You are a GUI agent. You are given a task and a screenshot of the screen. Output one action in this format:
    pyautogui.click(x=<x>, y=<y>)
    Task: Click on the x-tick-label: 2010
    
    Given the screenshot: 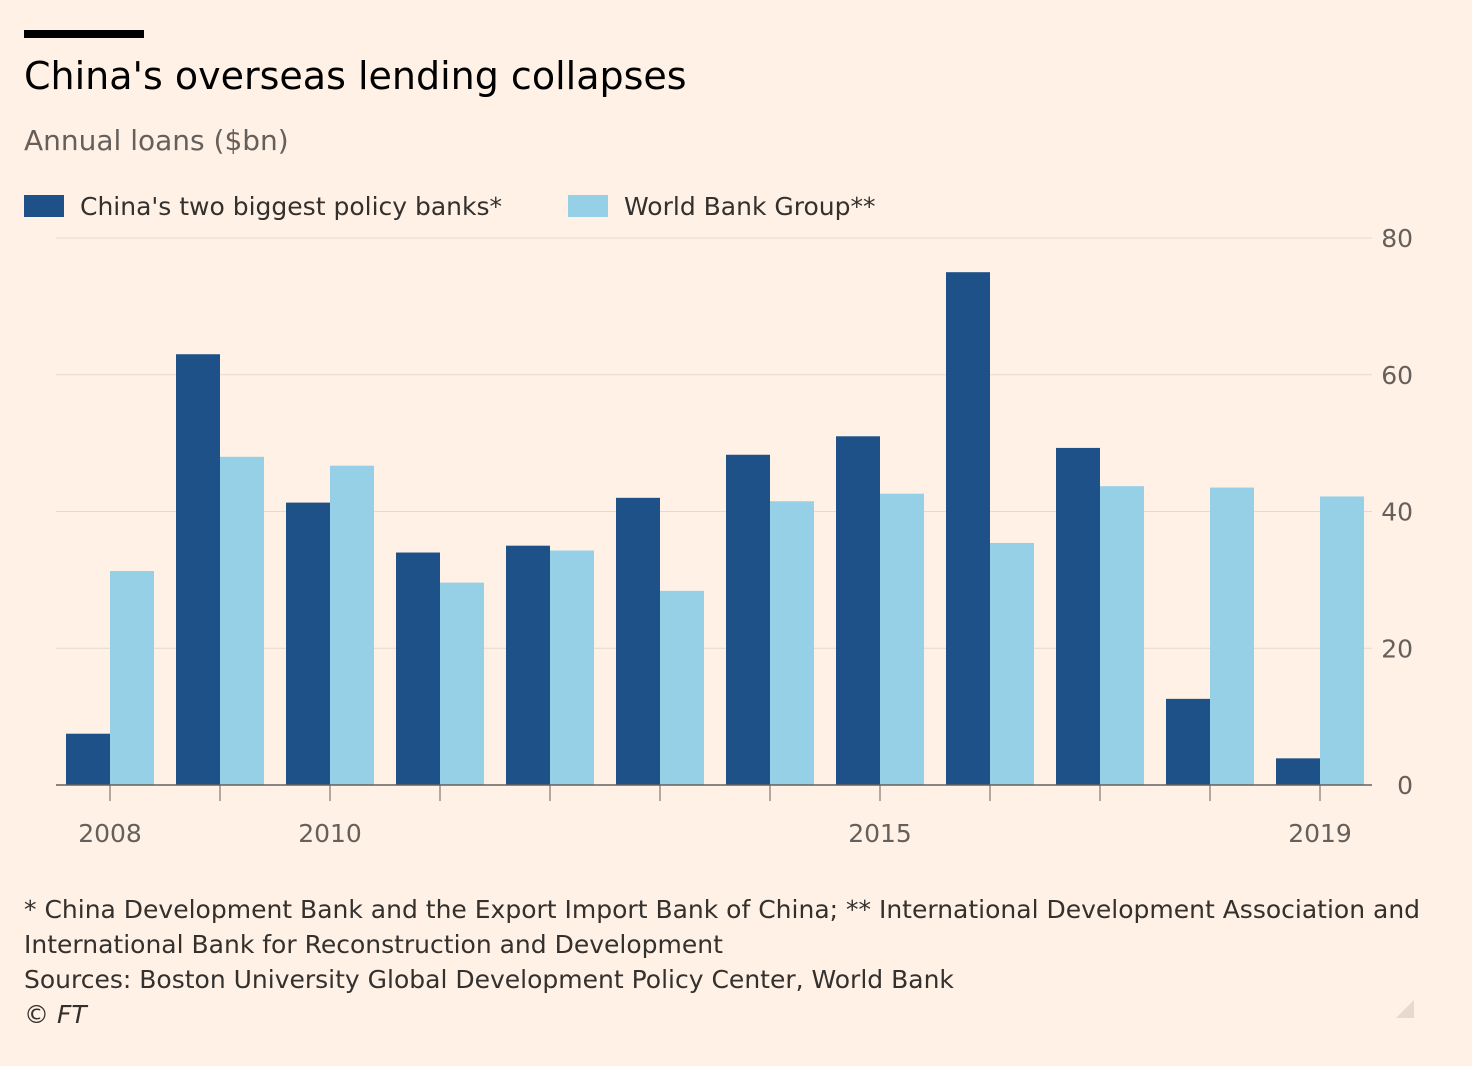 What is the action you would take?
    pyautogui.click(x=330, y=833)
    